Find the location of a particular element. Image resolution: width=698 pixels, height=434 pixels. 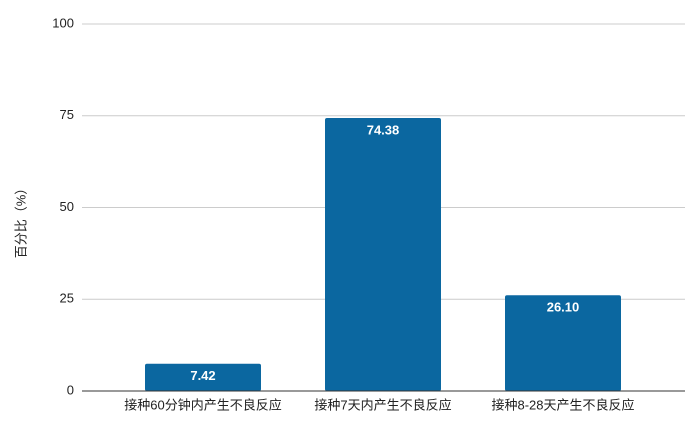

value-label: 74.38 is located at coordinates (383, 129).